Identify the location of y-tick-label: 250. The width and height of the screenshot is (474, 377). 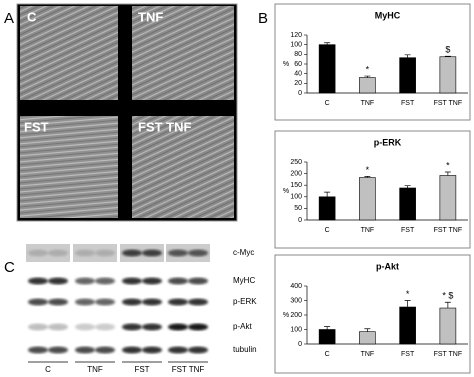
(296, 162).